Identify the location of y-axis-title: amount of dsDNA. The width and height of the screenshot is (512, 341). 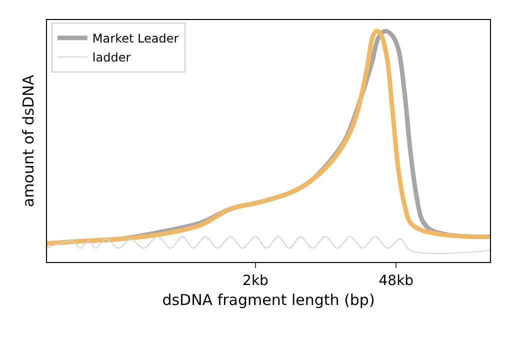
(28, 141).